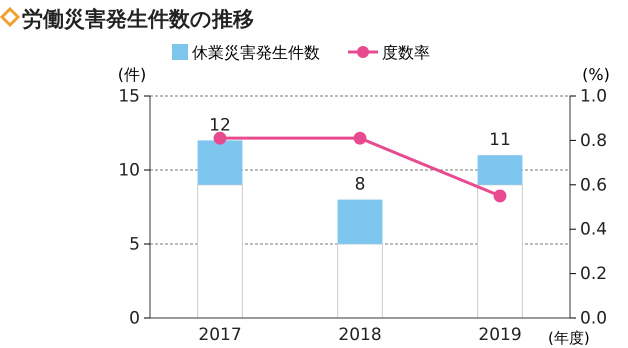  What do you see at coordinates (594, 140) in the screenshot?
I see `y2-tick-label: 0.8` at bounding box center [594, 140].